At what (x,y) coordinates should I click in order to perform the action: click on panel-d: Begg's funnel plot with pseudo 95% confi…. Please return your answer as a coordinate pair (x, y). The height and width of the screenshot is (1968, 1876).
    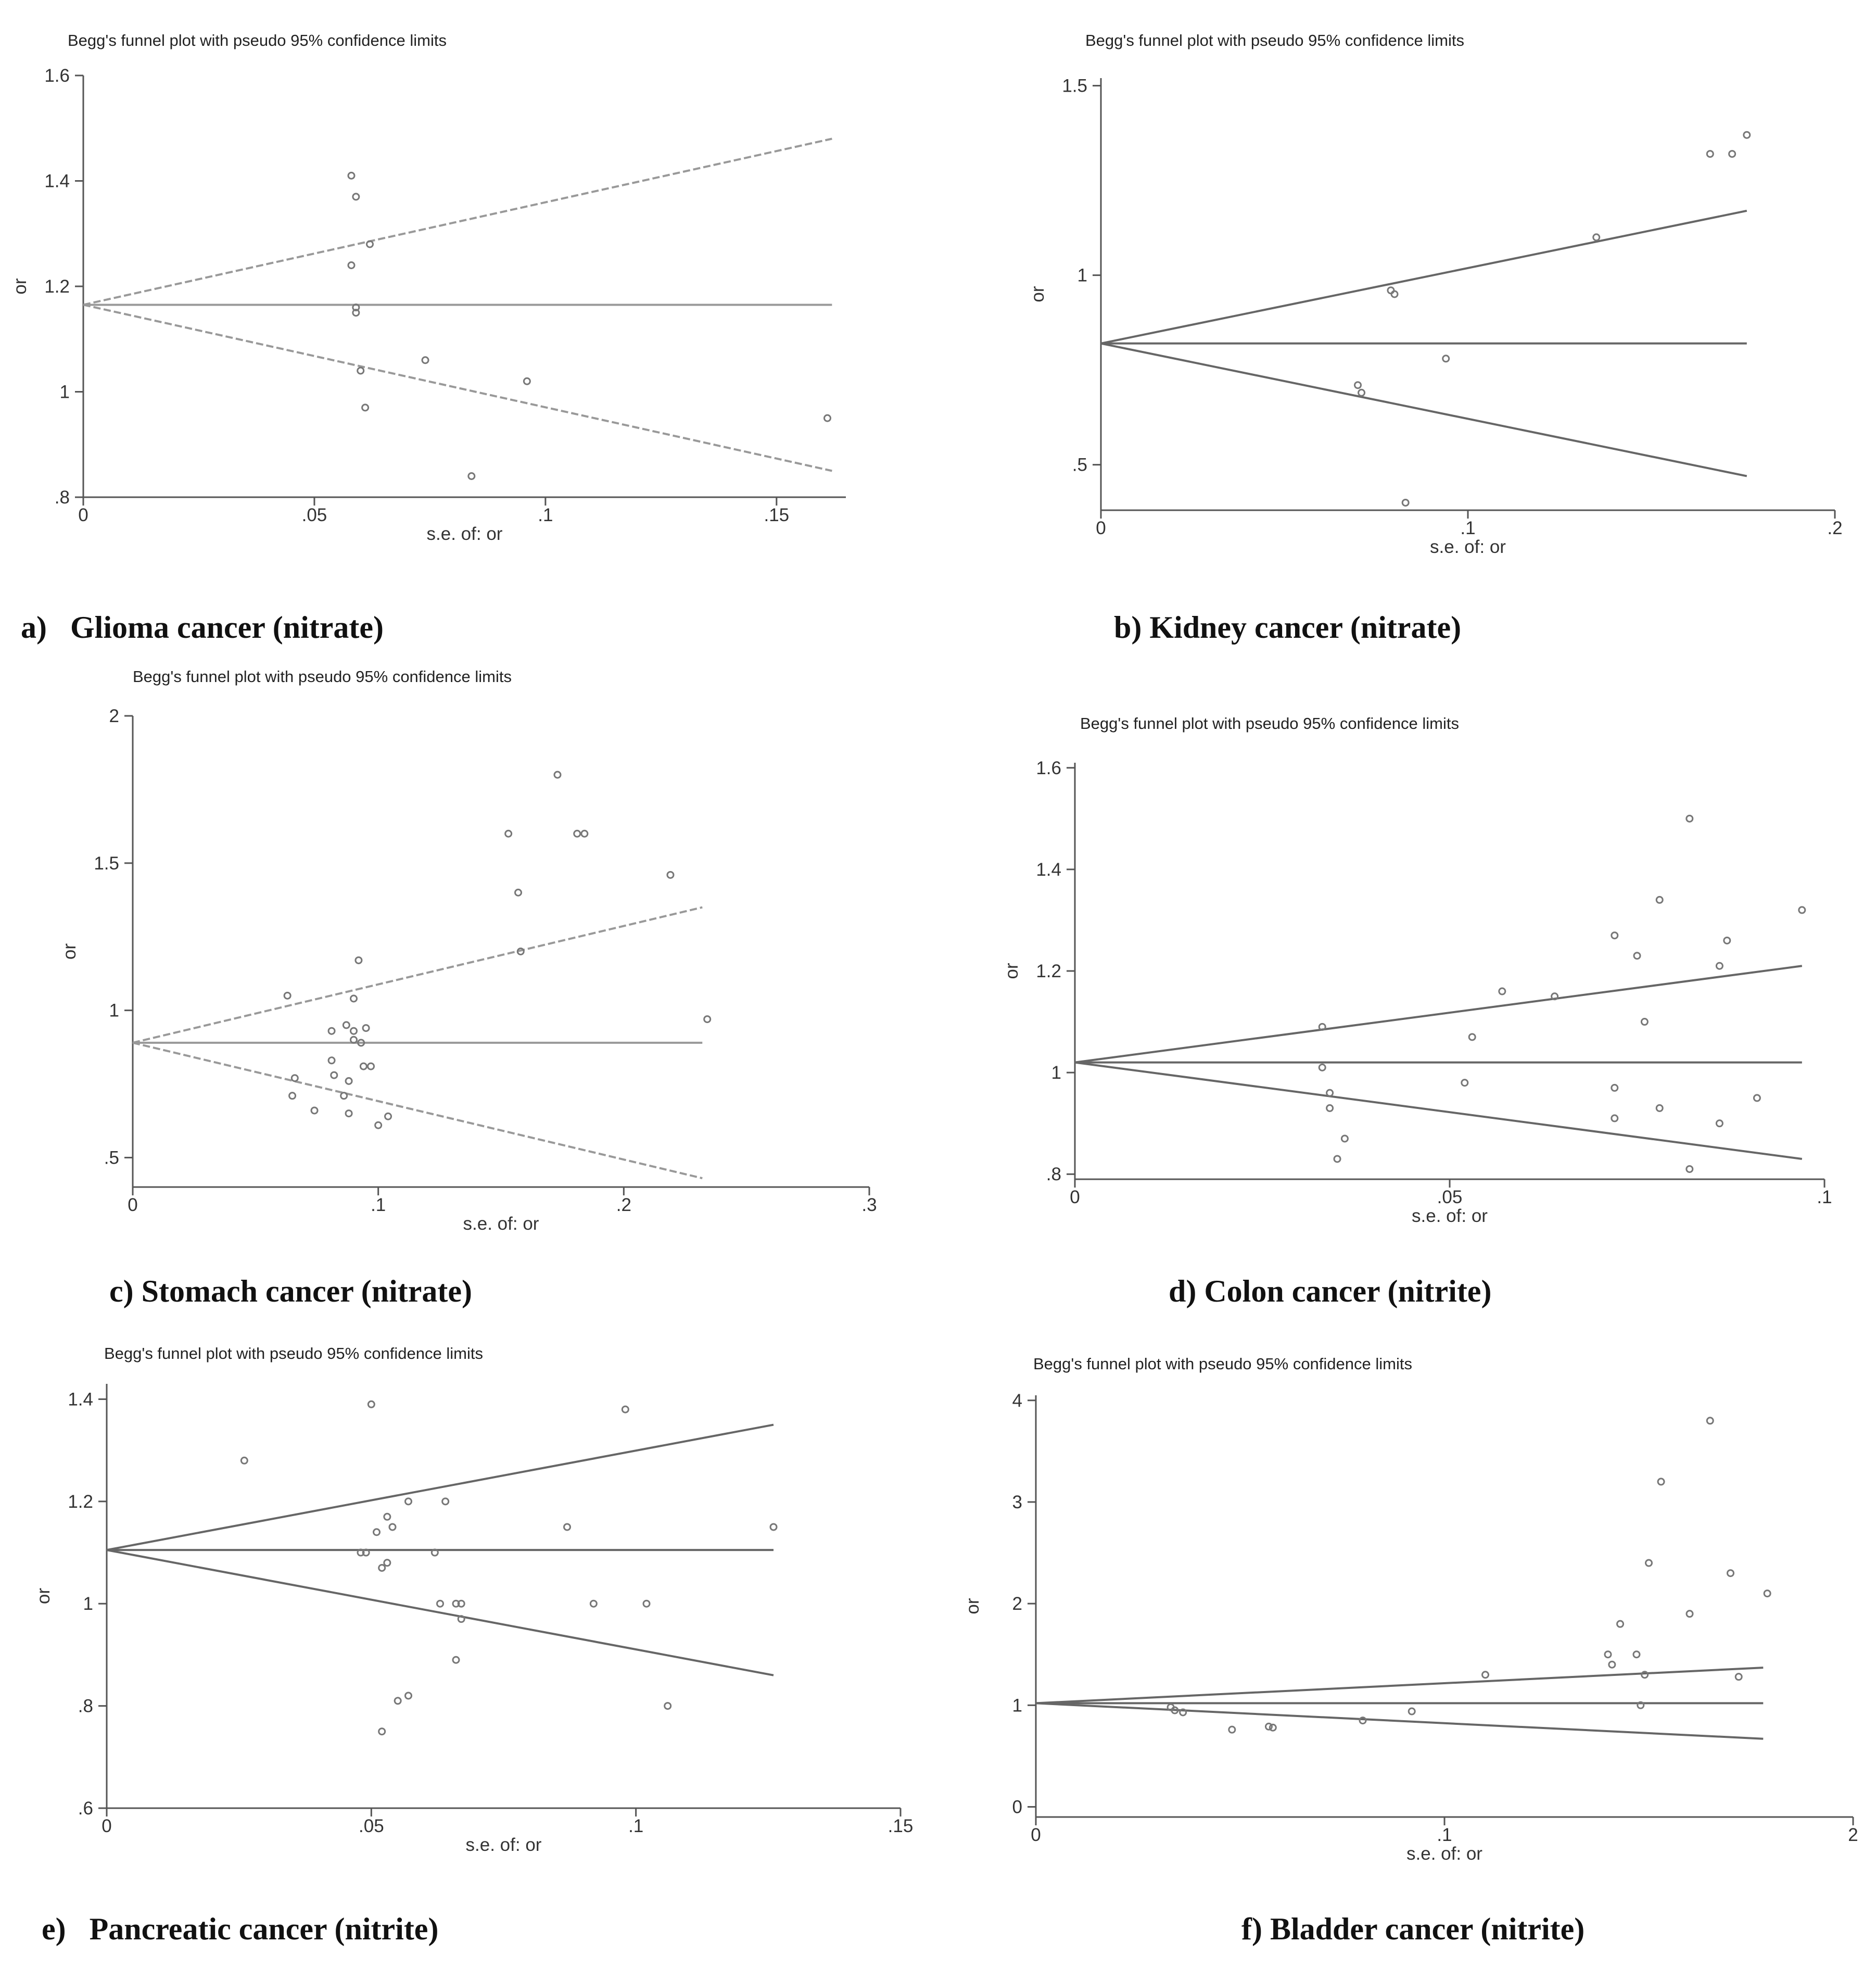
    Looking at the image, I should click on (1417, 1011).